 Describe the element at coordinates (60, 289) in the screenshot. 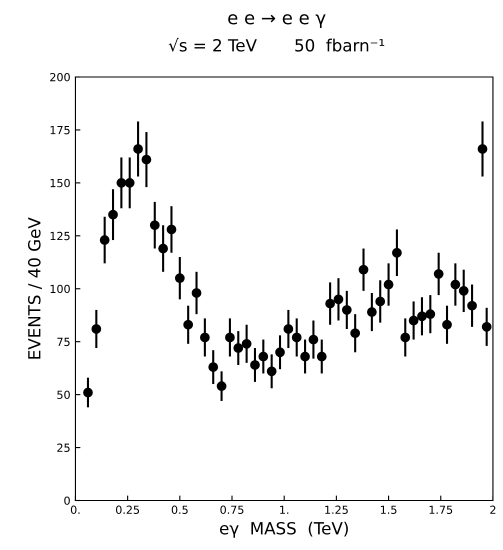

I see `y-tick-label: 100` at that location.